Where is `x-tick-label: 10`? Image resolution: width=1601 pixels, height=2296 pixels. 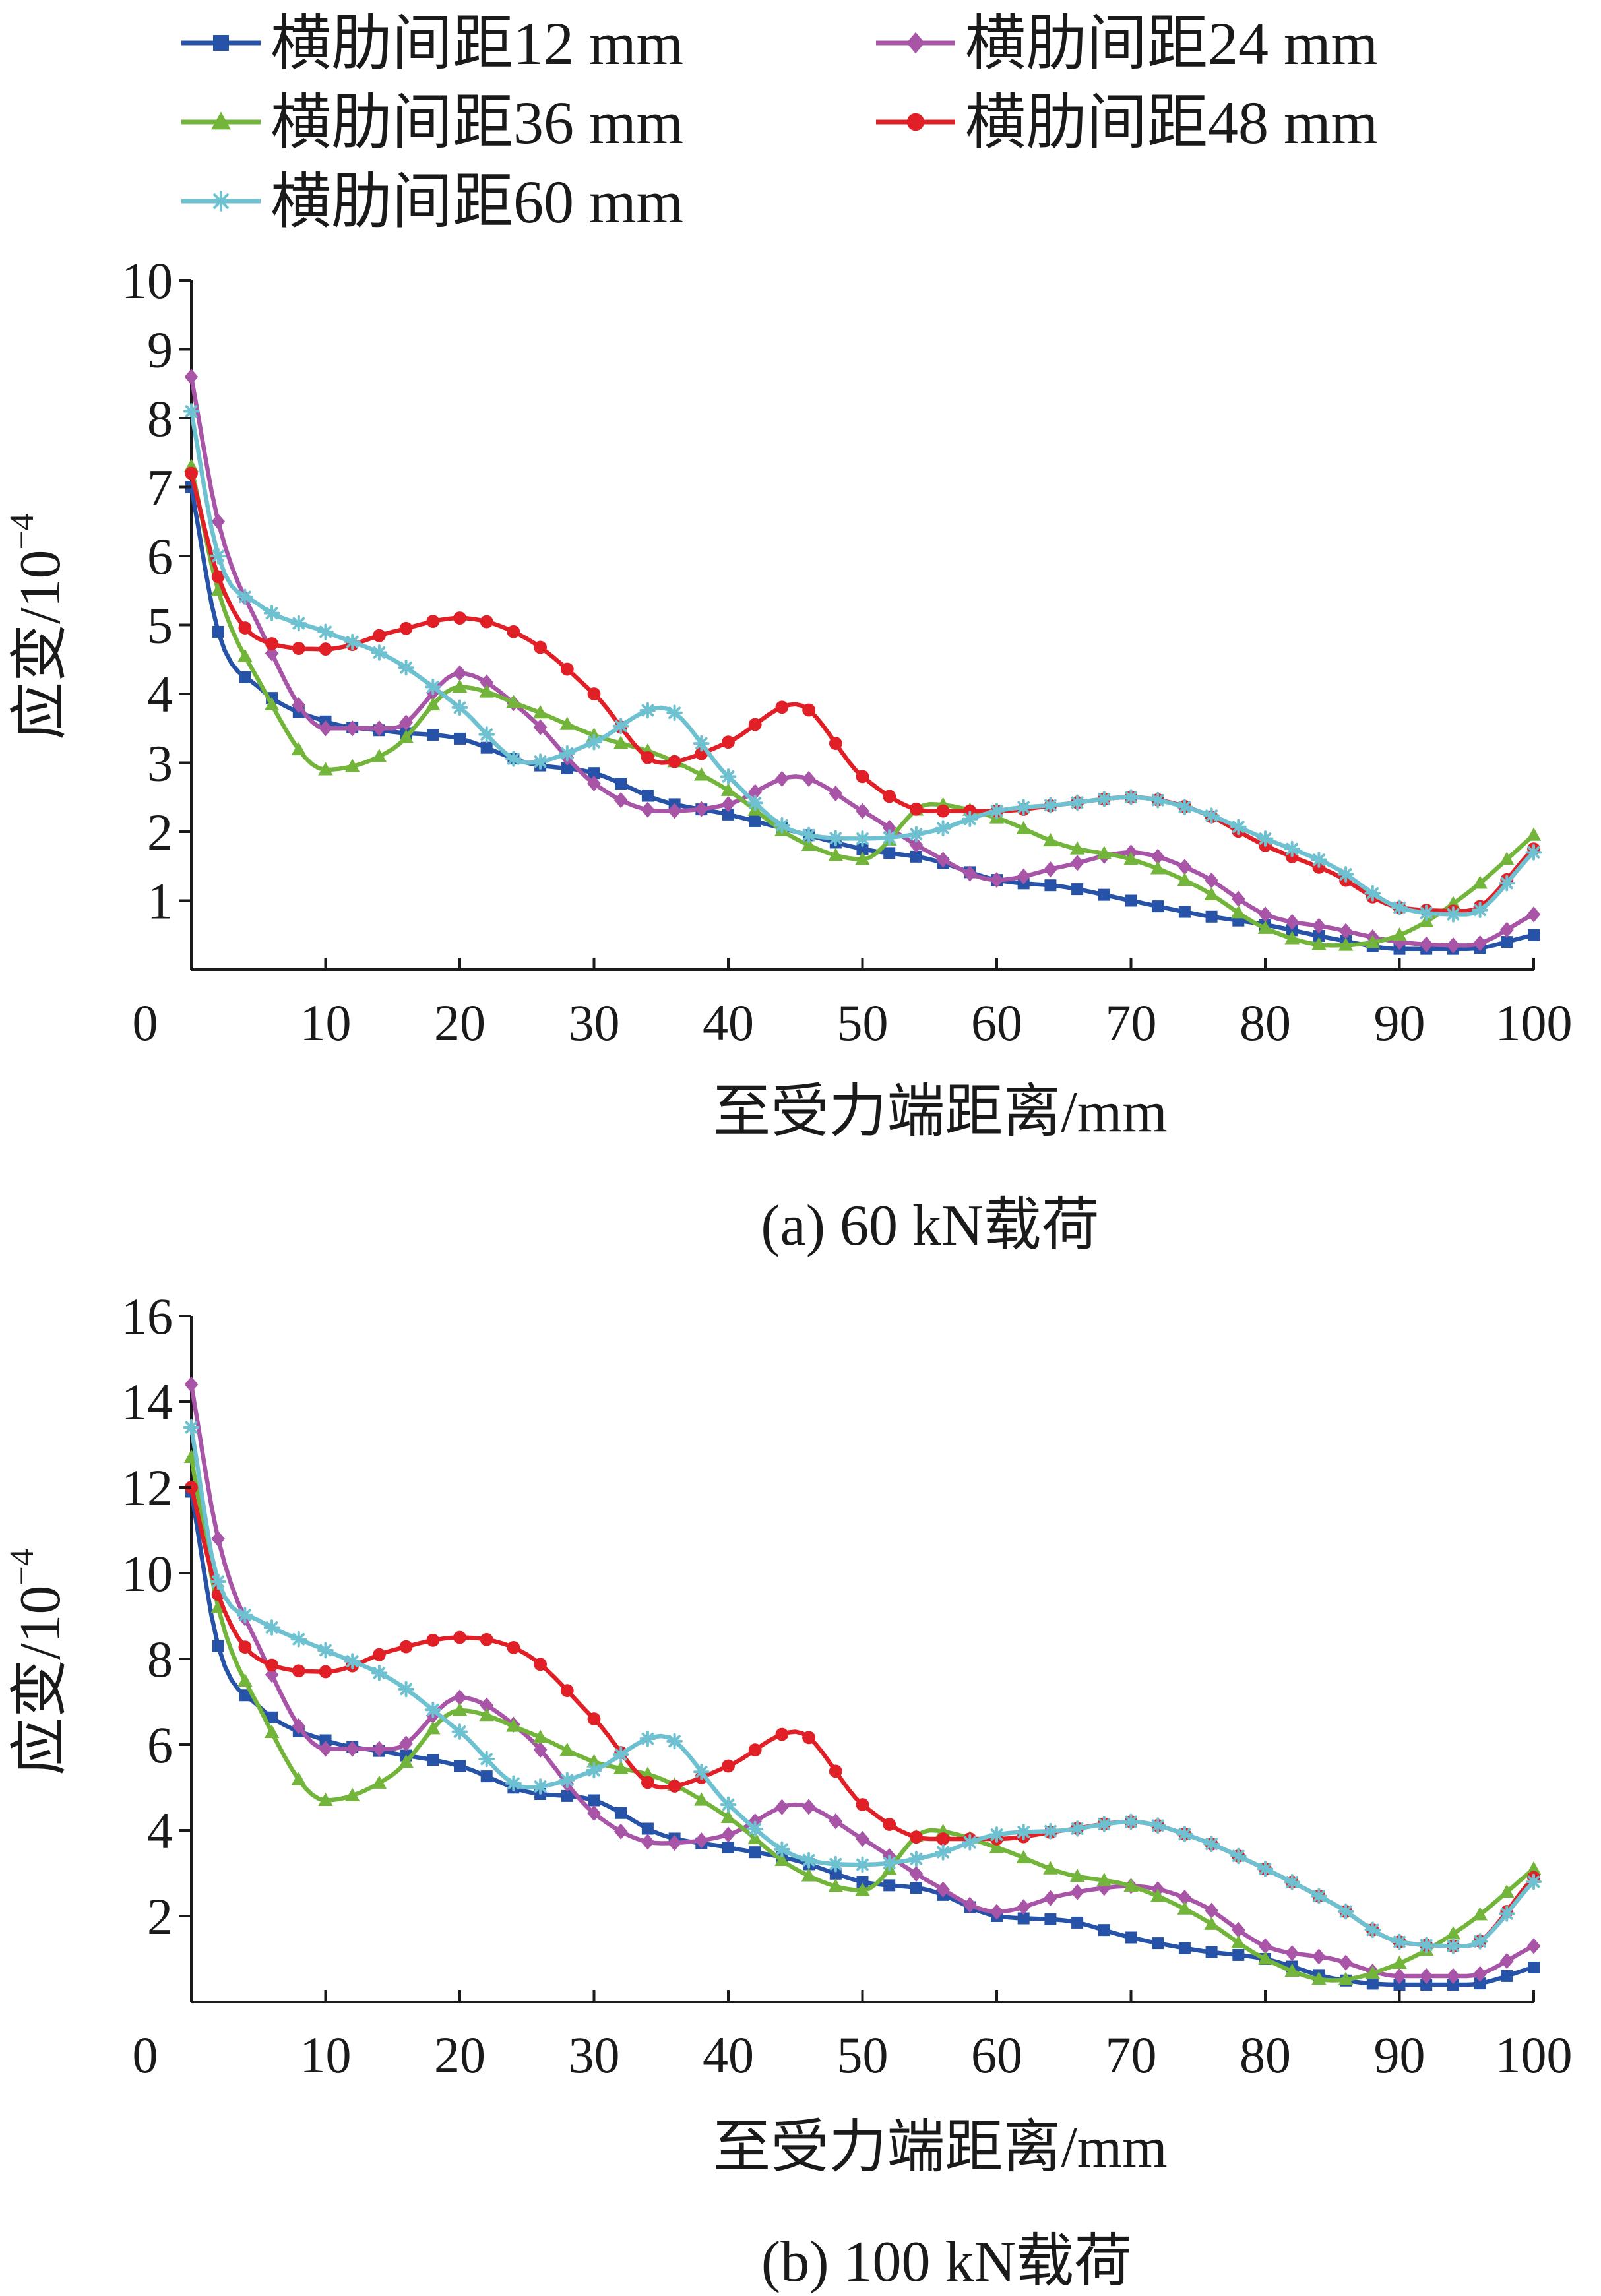 x-tick-label: 10 is located at coordinates (326, 2055).